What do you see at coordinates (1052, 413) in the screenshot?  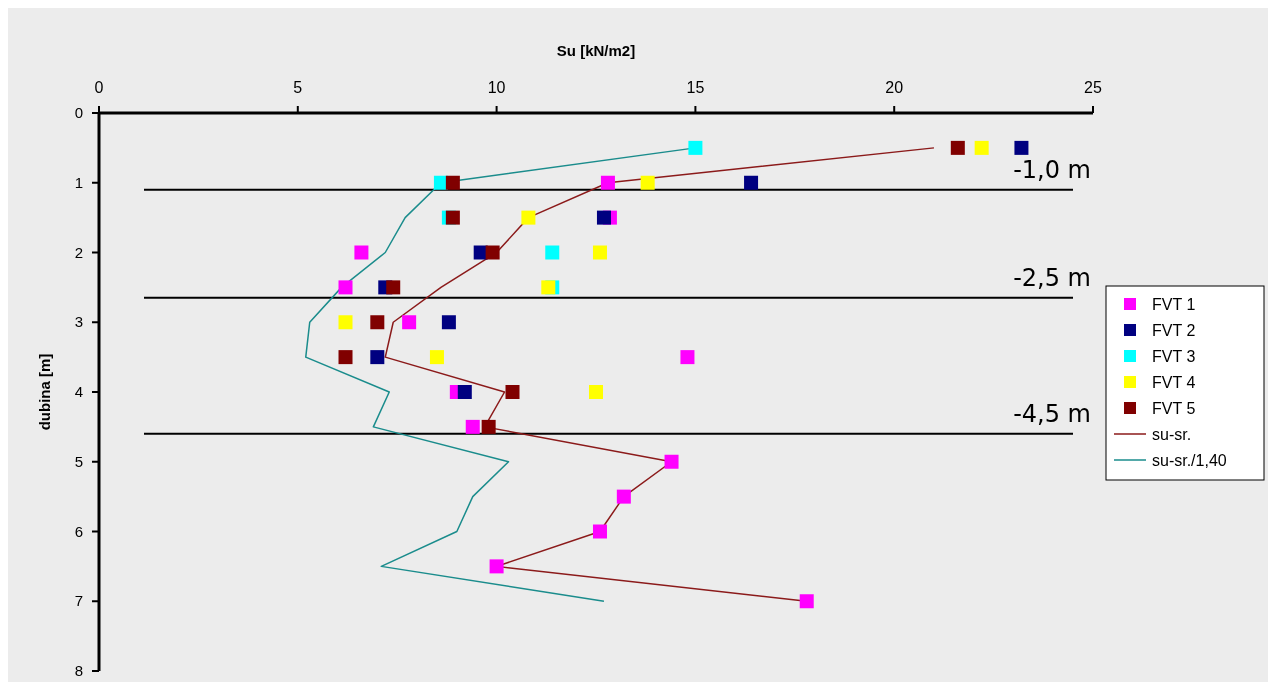 I see `ref-line-label: -4,5 m` at bounding box center [1052, 413].